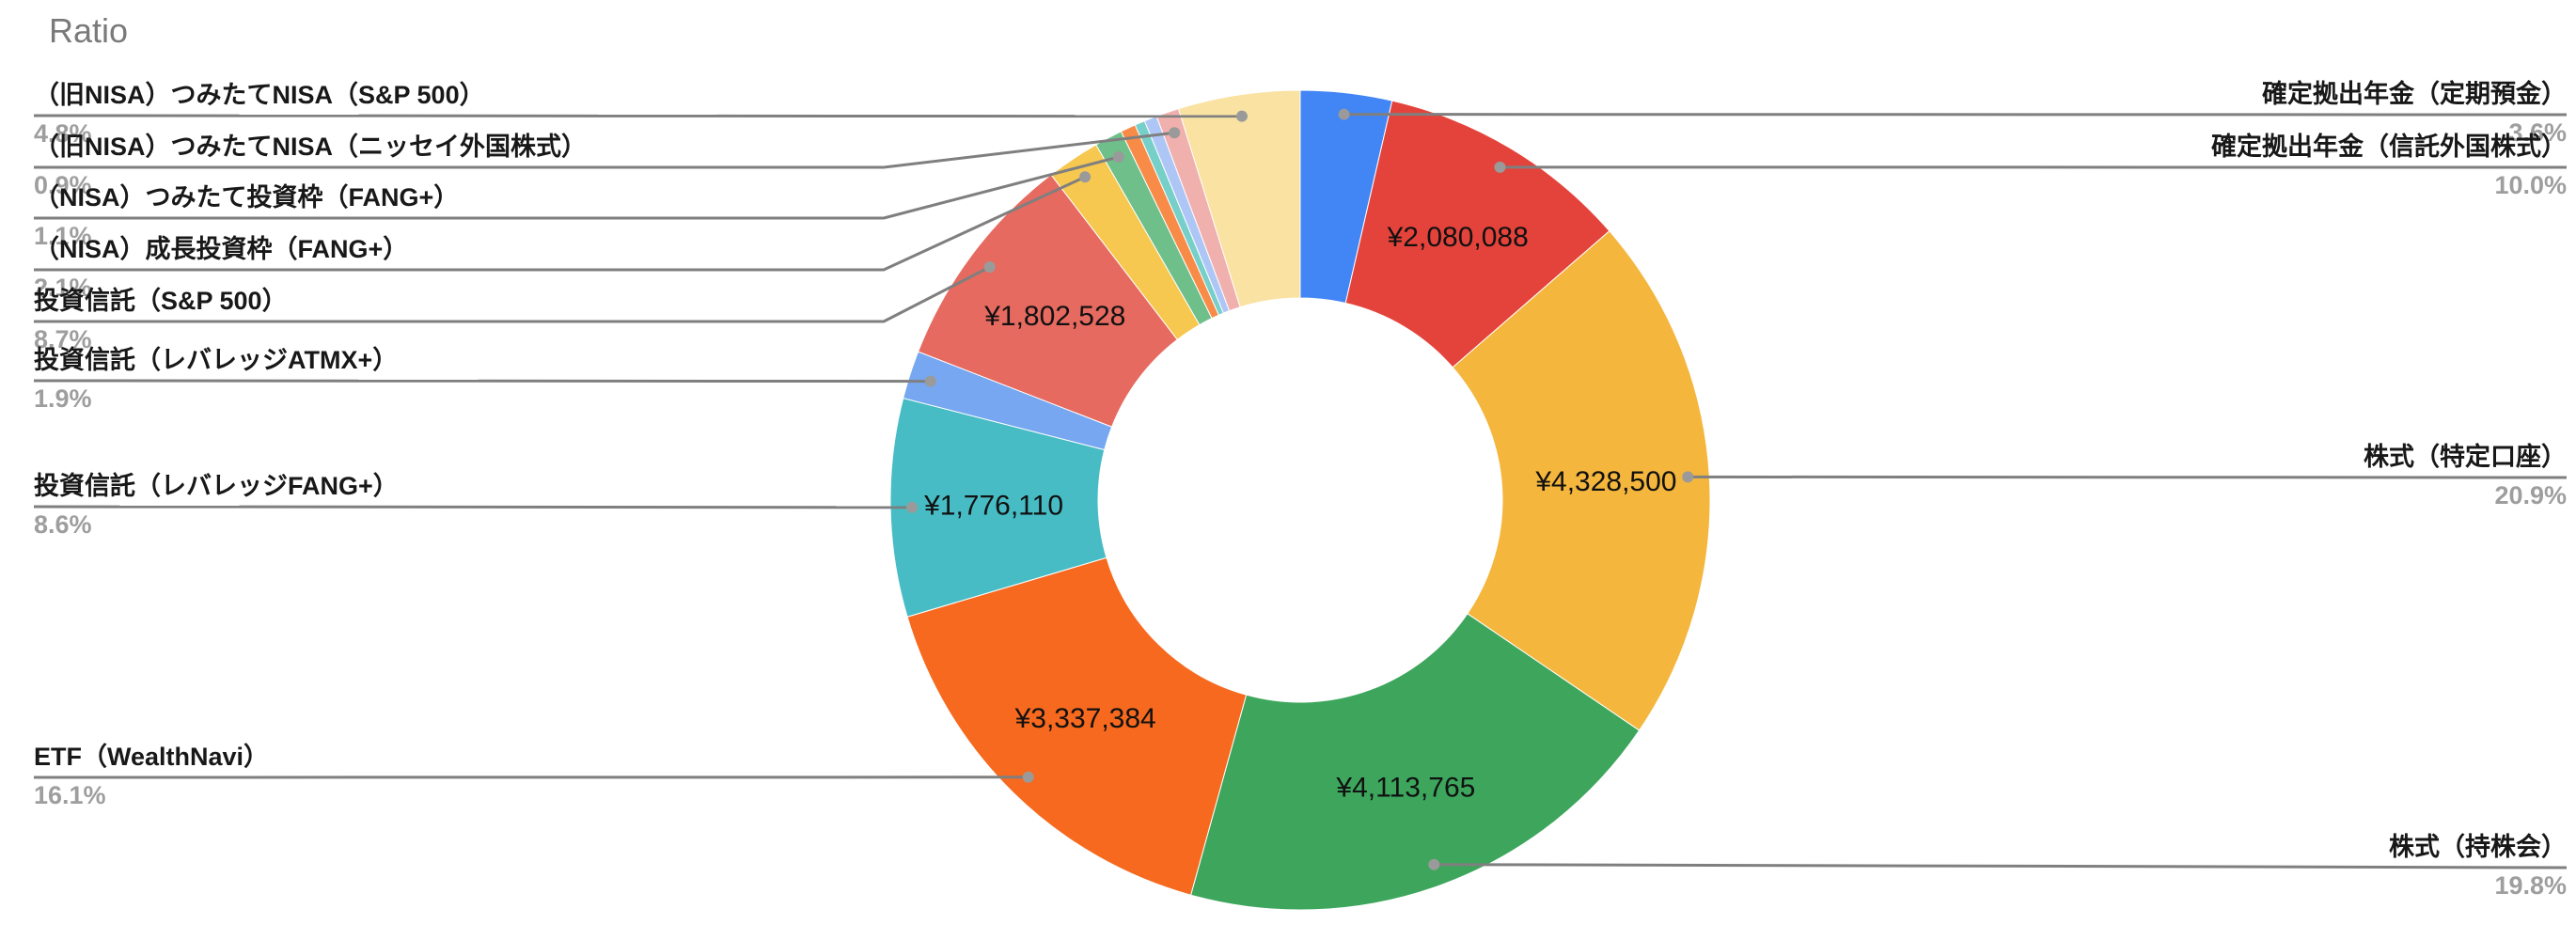  Describe the element at coordinates (1085, 718) in the screenshot. I see `slice-value-label-4: ¥3,337,384` at that location.